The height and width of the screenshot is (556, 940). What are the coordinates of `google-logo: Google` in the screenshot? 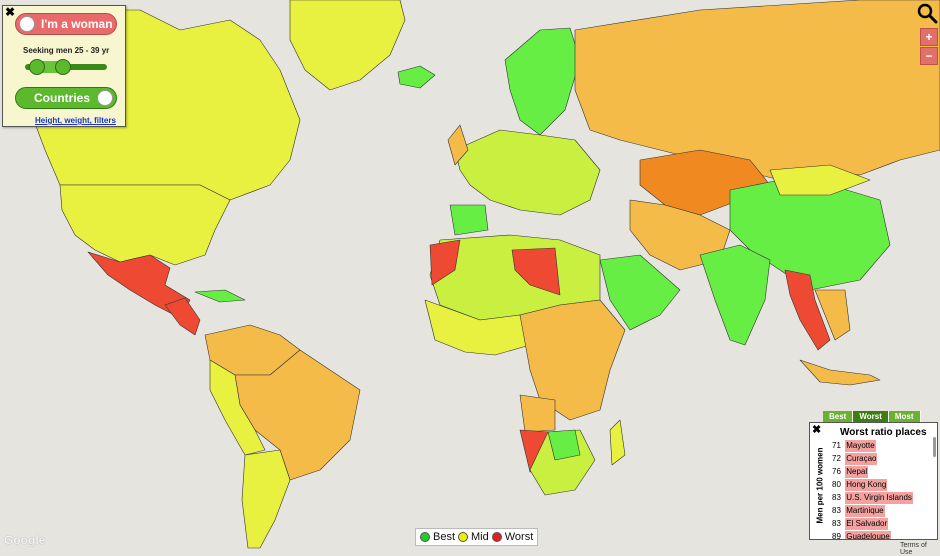 It's located at (25, 540).